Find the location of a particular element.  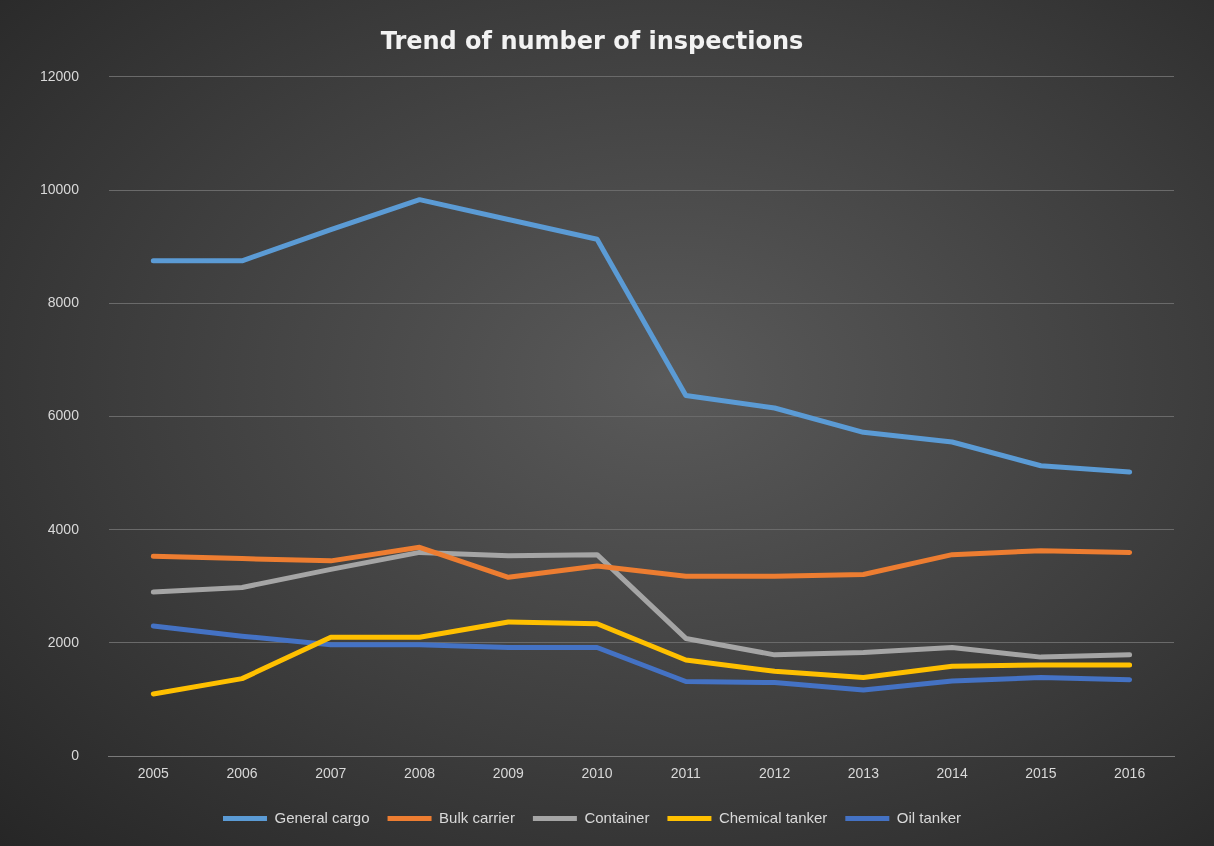

x-tick-label: 2007 is located at coordinates (331, 773).